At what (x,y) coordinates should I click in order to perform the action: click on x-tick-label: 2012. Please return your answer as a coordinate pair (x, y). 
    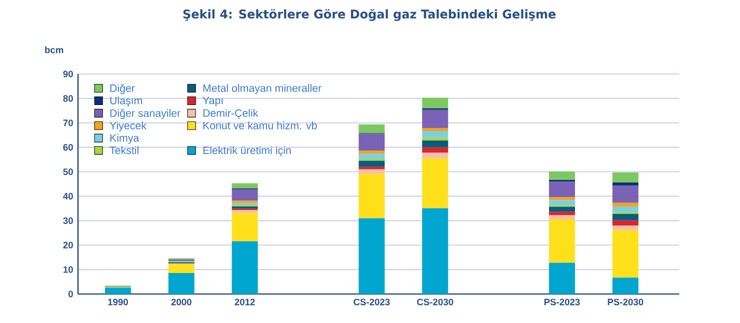
    Looking at the image, I should click on (244, 302).